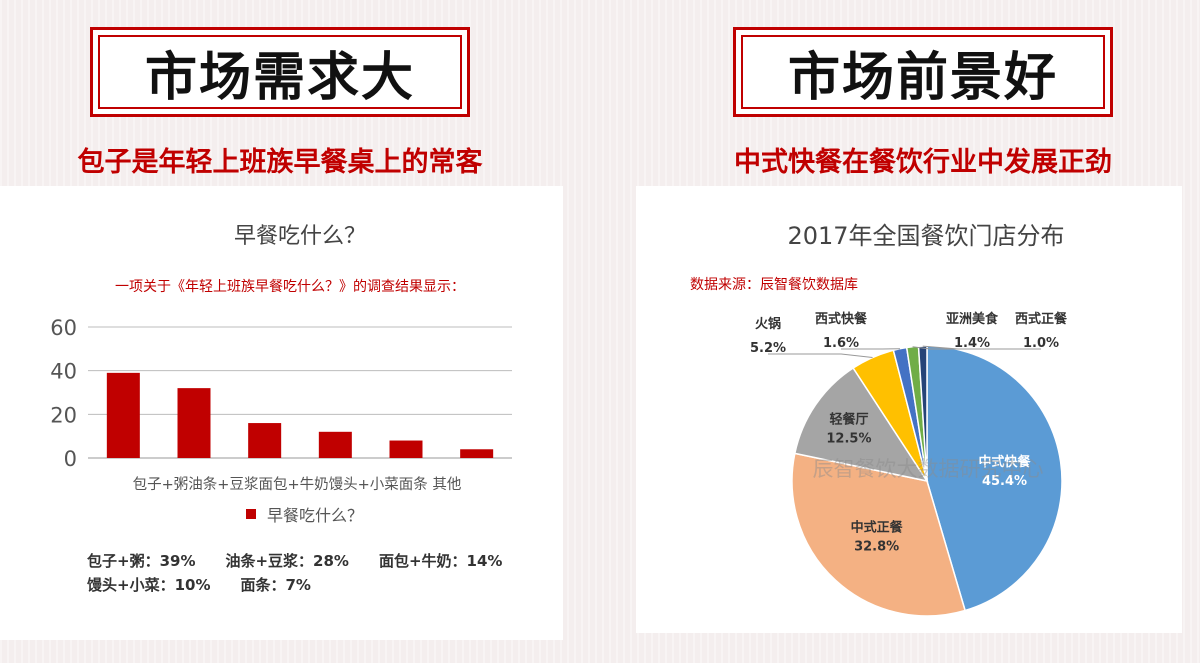 This screenshot has height=663, width=1200. I want to click on slice-label: 西式正餐, so click(1041, 319).